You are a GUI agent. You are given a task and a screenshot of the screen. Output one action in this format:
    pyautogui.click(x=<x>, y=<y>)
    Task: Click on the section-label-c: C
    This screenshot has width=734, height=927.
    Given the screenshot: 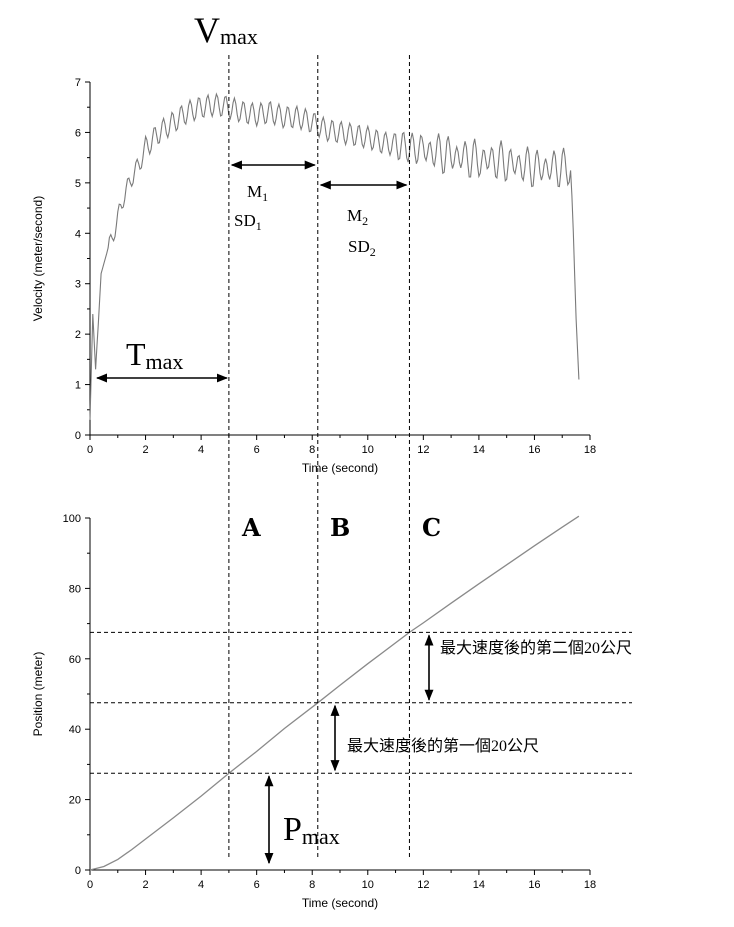 What is the action you would take?
    pyautogui.click(x=431, y=527)
    